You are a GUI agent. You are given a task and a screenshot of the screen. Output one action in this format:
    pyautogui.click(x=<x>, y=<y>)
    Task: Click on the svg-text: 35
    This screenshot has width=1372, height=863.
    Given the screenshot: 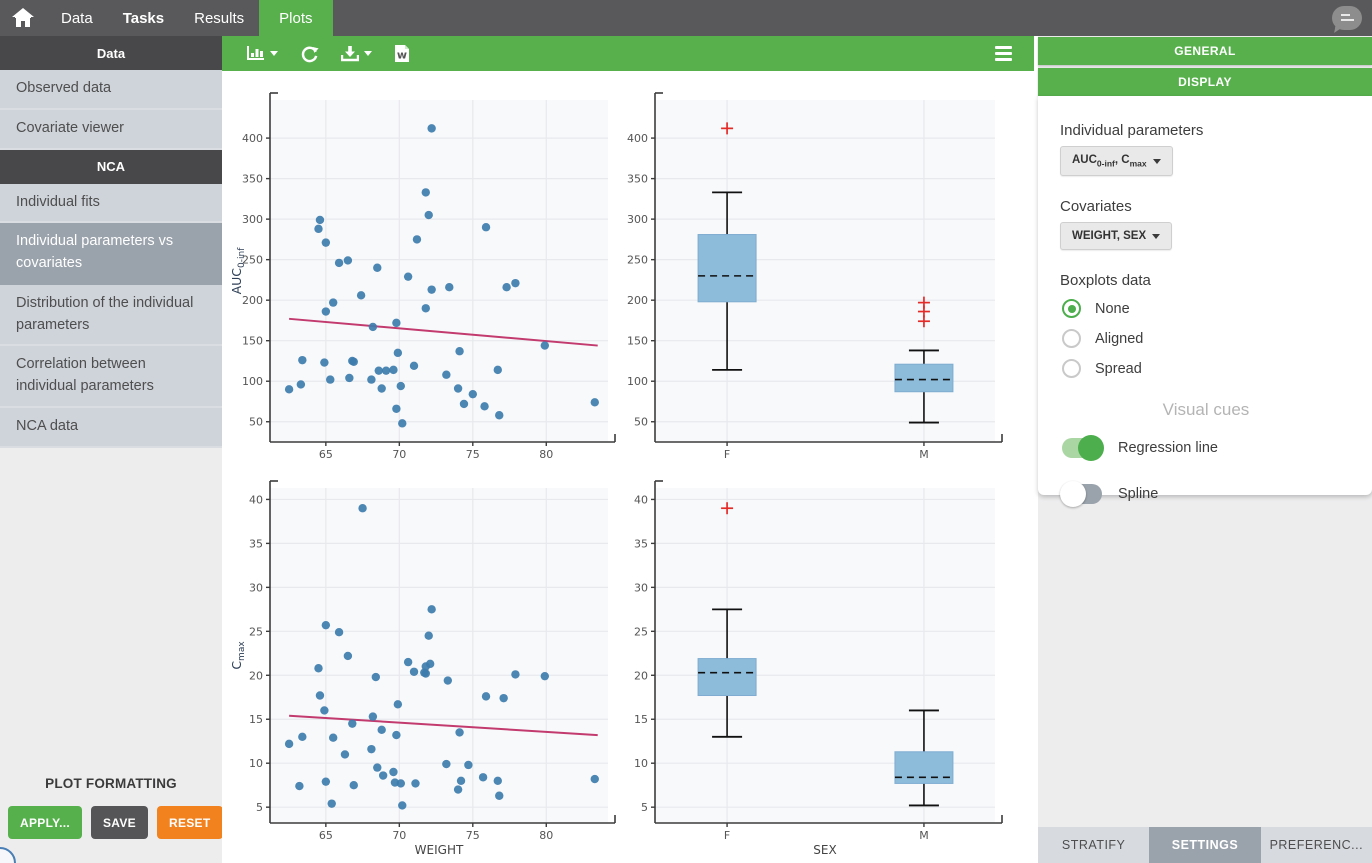 What is the action you would take?
    pyautogui.click(x=256, y=543)
    